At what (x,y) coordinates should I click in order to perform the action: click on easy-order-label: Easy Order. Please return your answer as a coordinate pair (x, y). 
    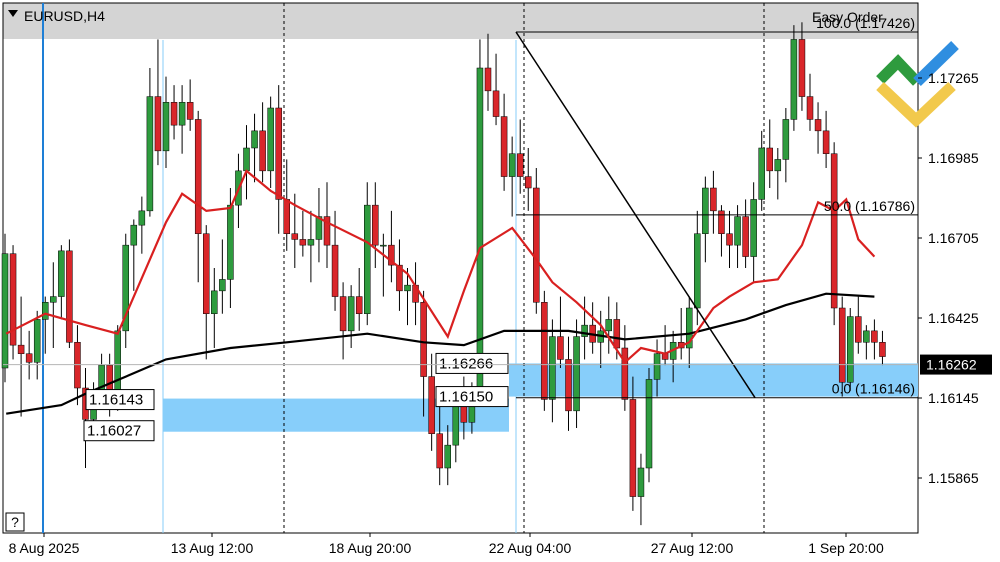
    Looking at the image, I should click on (847, 17).